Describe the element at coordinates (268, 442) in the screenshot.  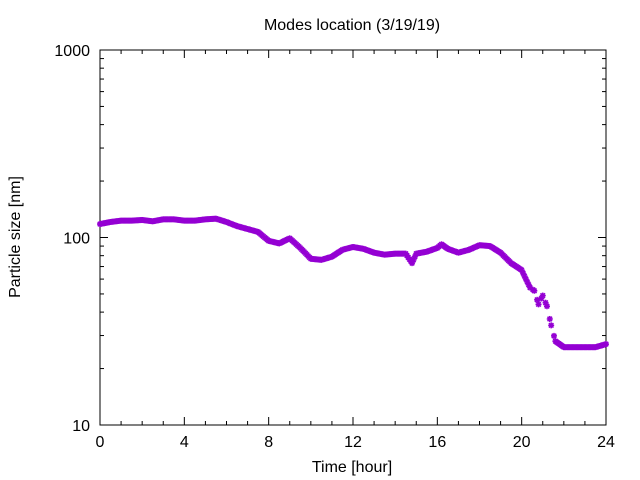
I see `x-tick-label: 8` at that location.